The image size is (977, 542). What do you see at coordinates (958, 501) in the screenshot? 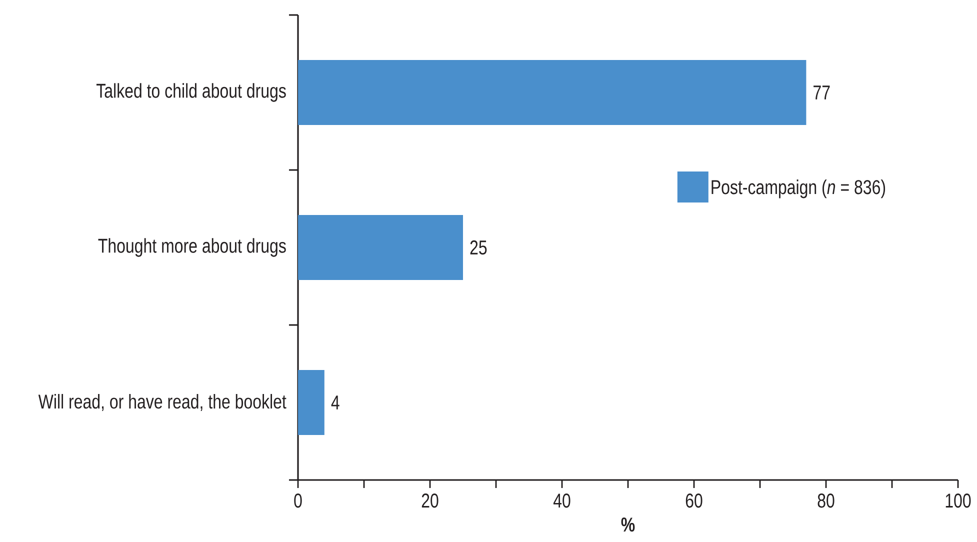
I see `x-tick-label: 100` at bounding box center [958, 501].